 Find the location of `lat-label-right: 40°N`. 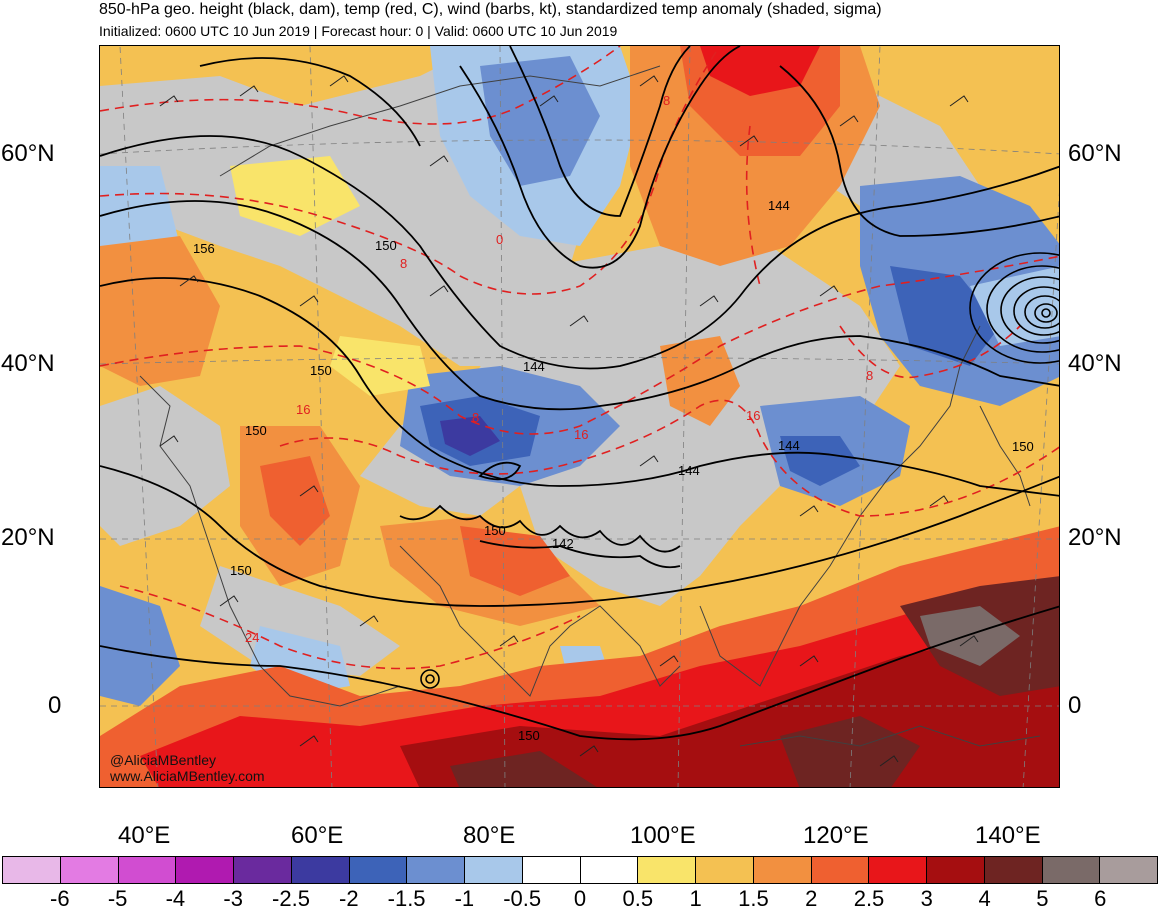

lat-label-right: 40°N is located at coordinates (1095, 363).